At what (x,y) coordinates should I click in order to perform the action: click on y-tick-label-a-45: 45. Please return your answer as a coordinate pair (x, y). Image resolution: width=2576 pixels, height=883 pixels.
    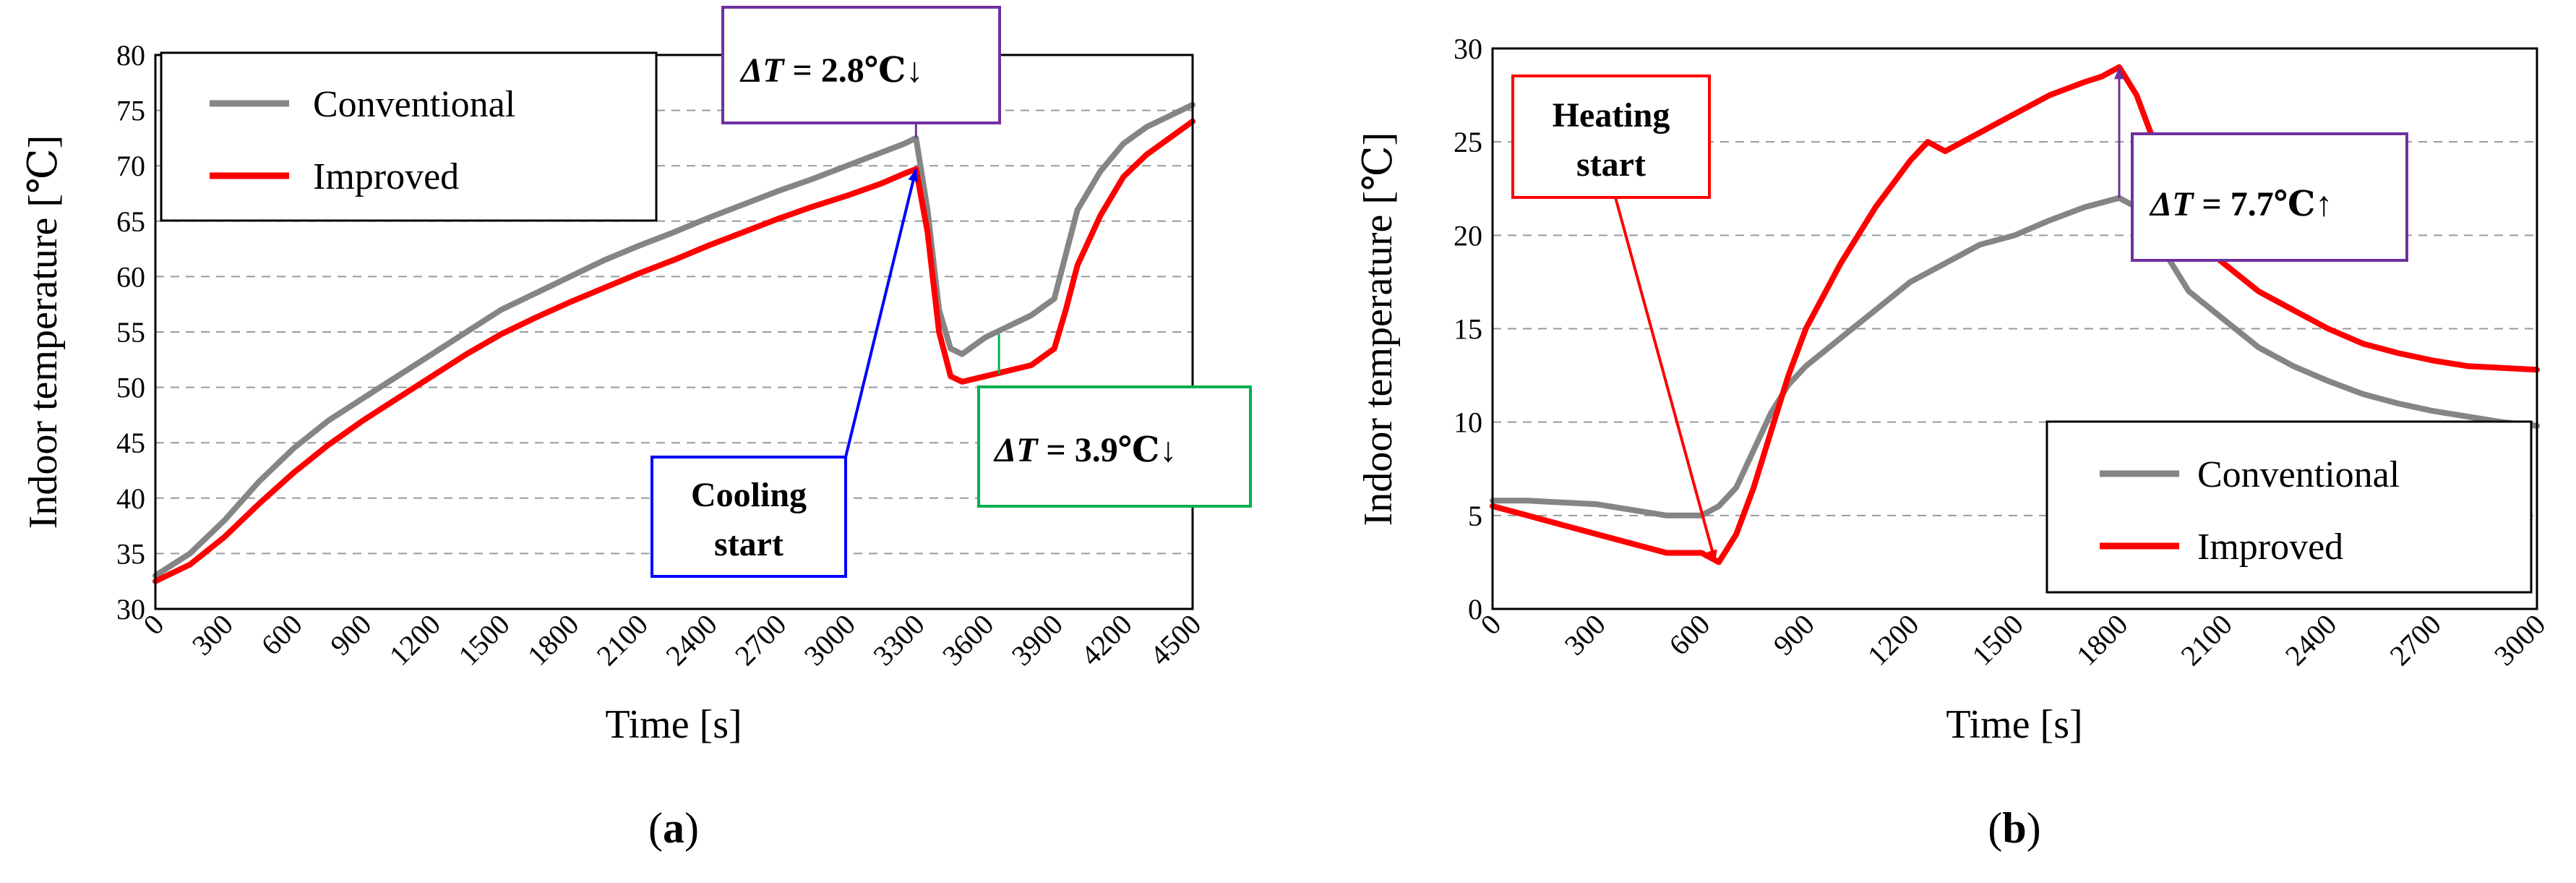
    Looking at the image, I should click on (130, 443).